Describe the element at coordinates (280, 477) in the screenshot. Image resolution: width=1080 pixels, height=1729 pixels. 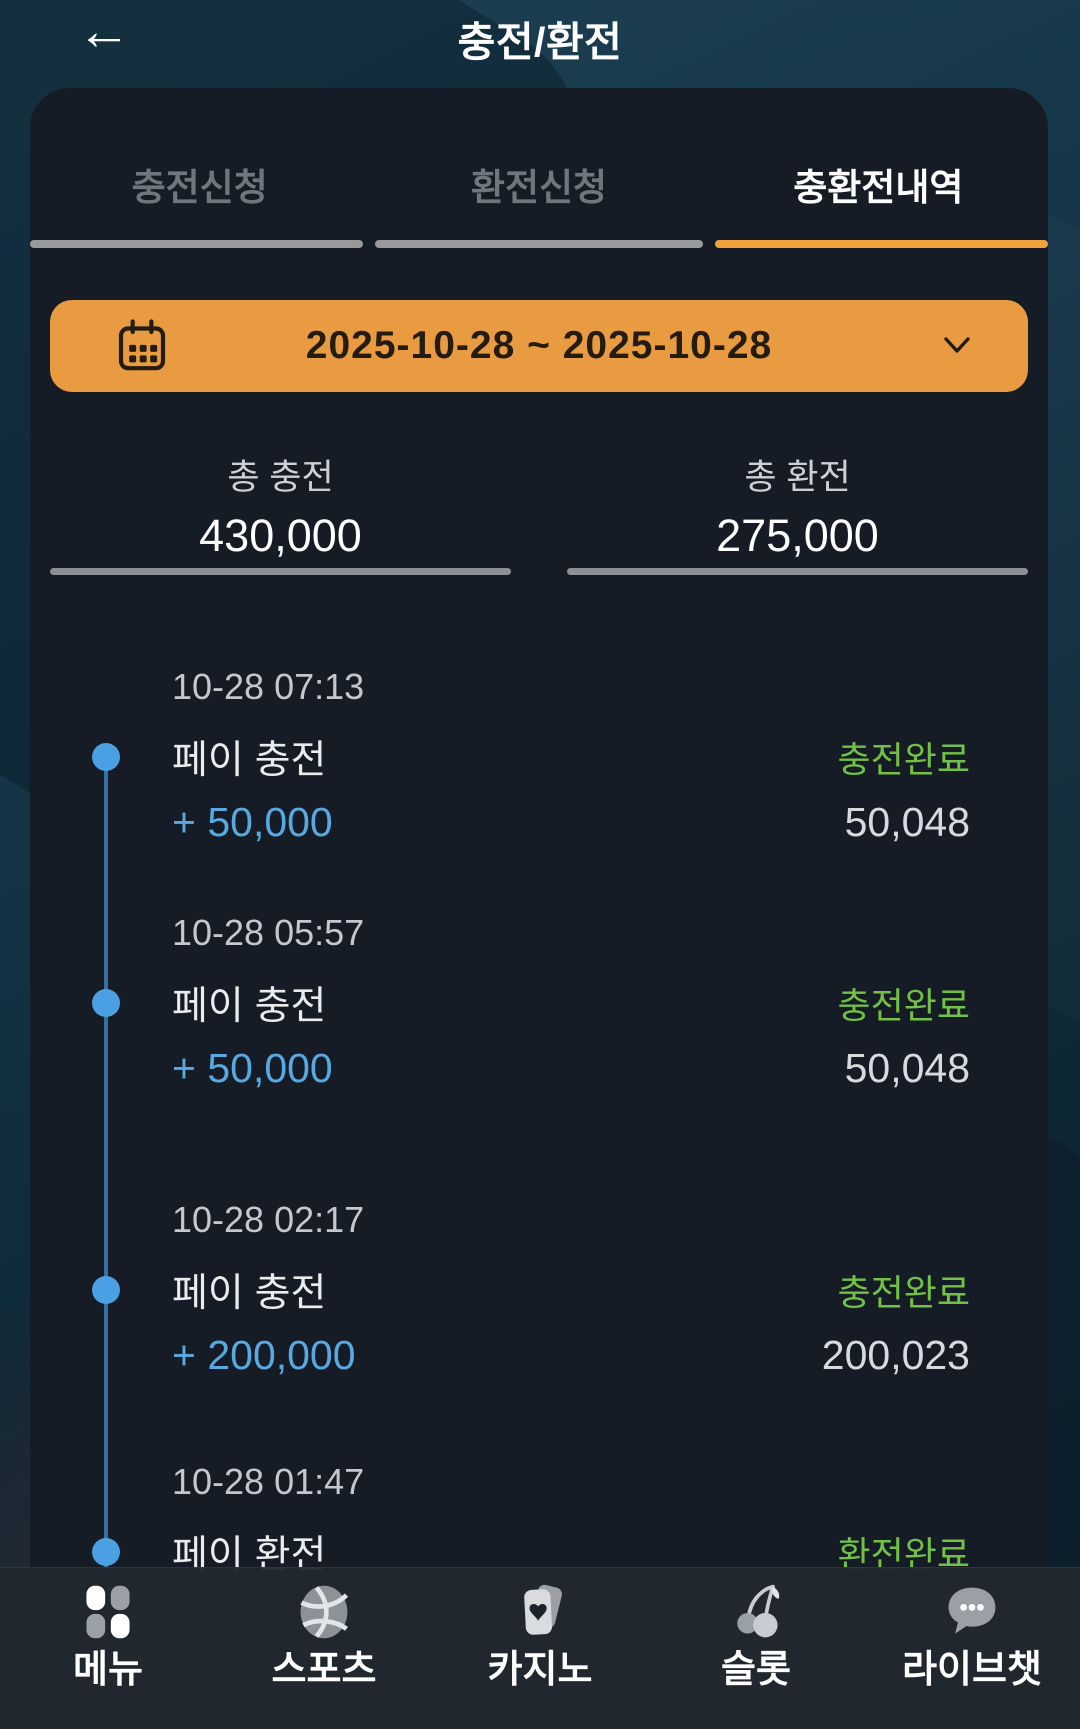
I see `total-deposit-label: 총 충전` at that location.